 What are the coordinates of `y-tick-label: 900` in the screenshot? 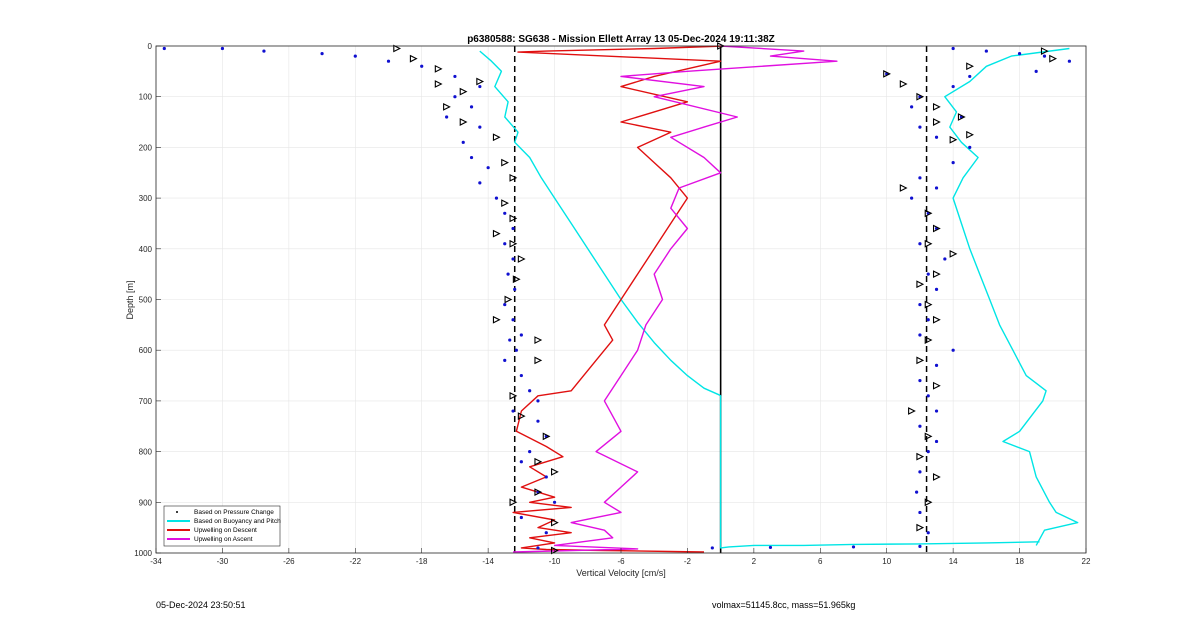 It's located at (146, 502).